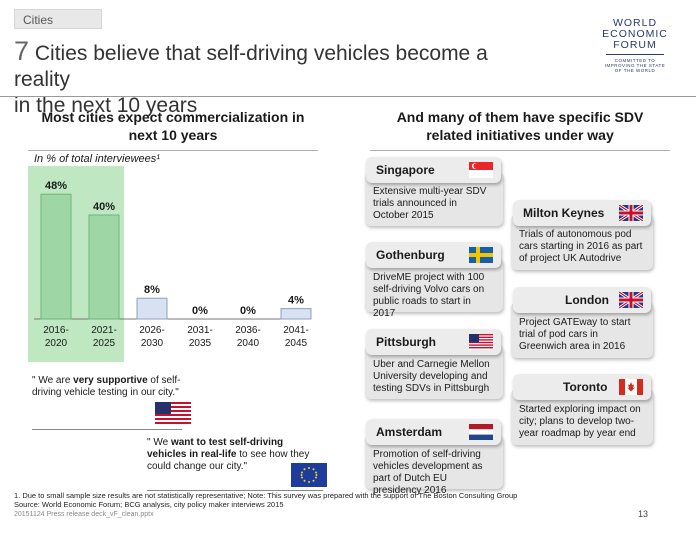 The image size is (696, 534). Describe the element at coordinates (481, 432) in the screenshot. I see `netherlands-flag-icon` at that location.